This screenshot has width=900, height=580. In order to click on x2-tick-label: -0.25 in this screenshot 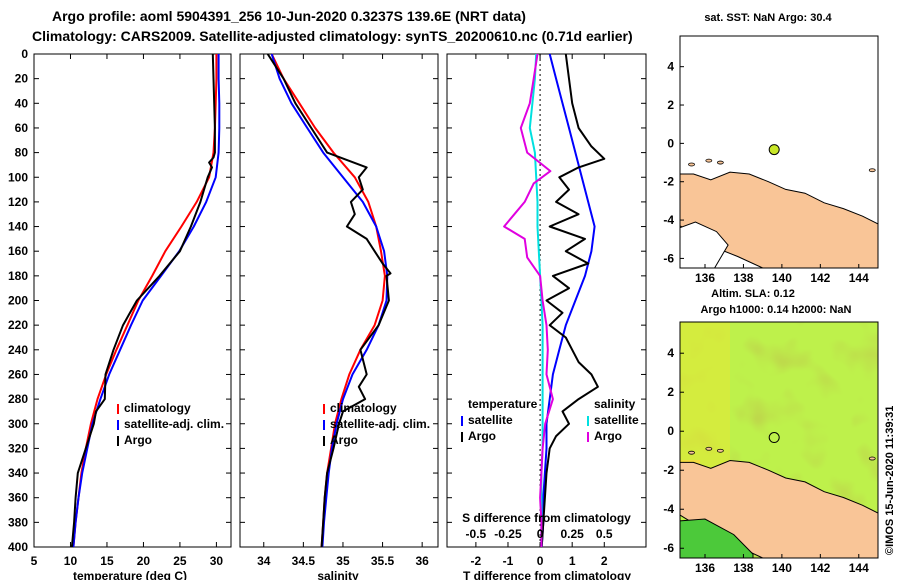, I will do `click(508, 534)`.